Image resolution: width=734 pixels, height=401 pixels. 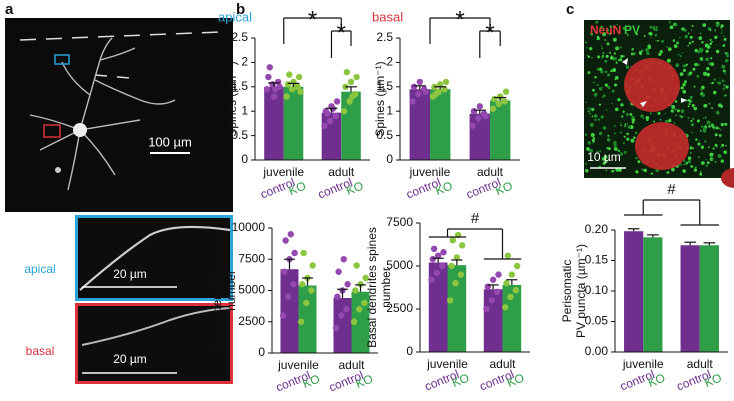 What do you see at coordinates (170, 141) in the screenshot?
I see `scale-bar-label: 100 µm` at bounding box center [170, 141].